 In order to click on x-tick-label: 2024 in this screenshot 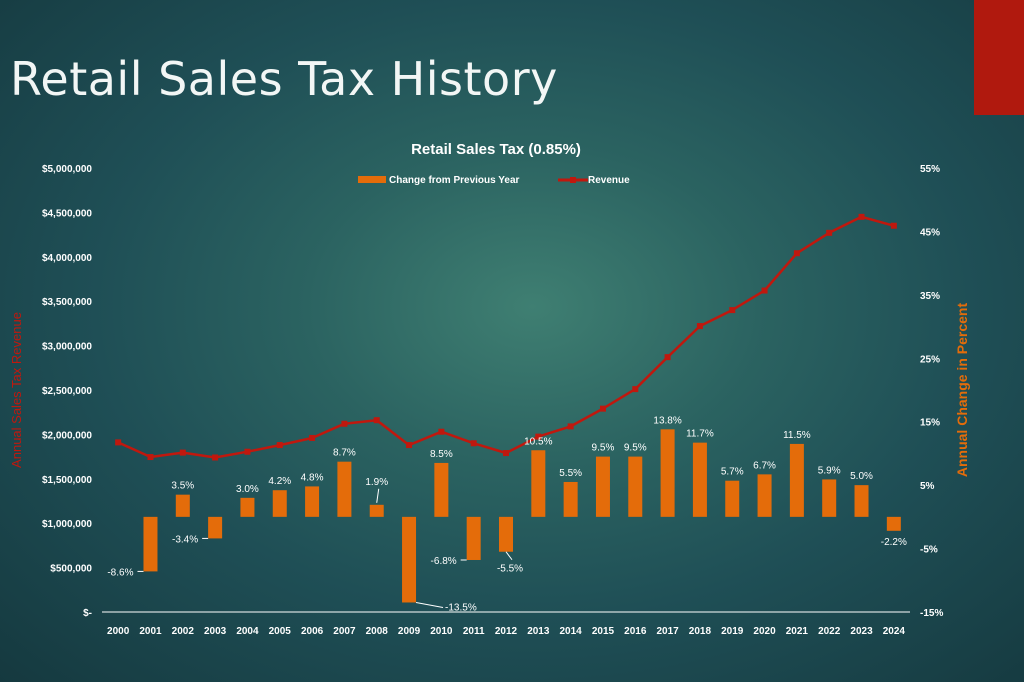, I will do `click(894, 631)`.